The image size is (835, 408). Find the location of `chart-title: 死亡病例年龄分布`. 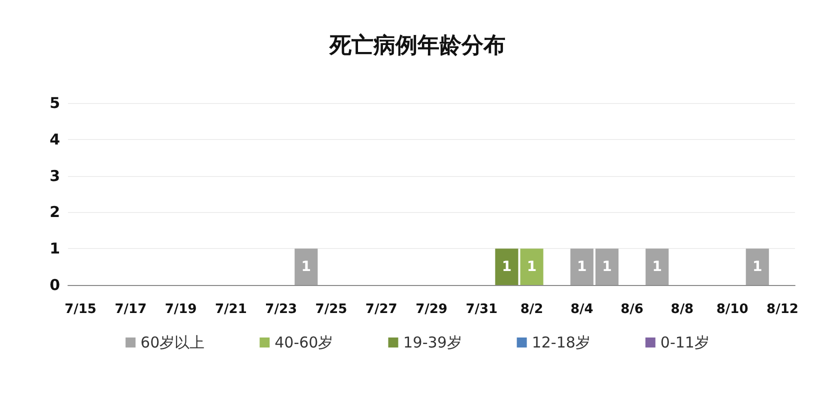

chart-title: 死亡病例年龄分布 is located at coordinates (417, 45).